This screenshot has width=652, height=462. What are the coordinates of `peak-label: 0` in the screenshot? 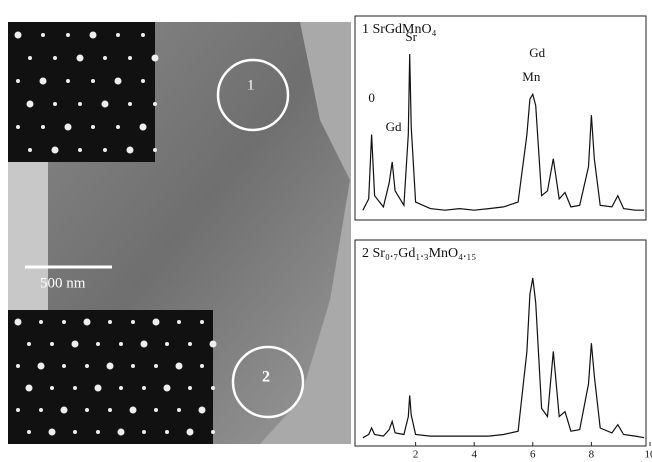 It's located at (371, 97).